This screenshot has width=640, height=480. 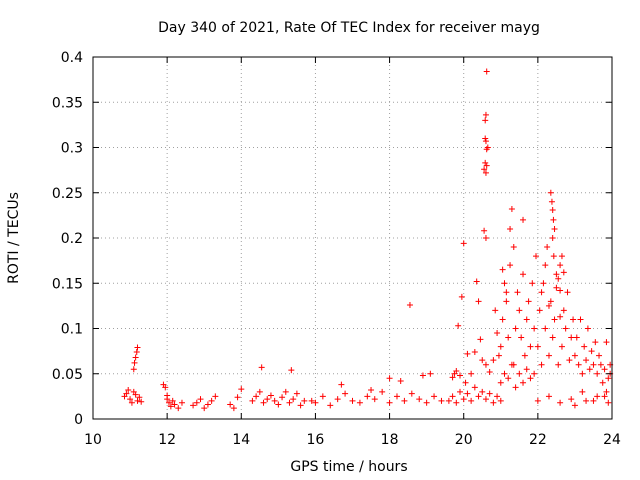 I want to click on y-tick-label: 0.25, so click(x=67, y=194).